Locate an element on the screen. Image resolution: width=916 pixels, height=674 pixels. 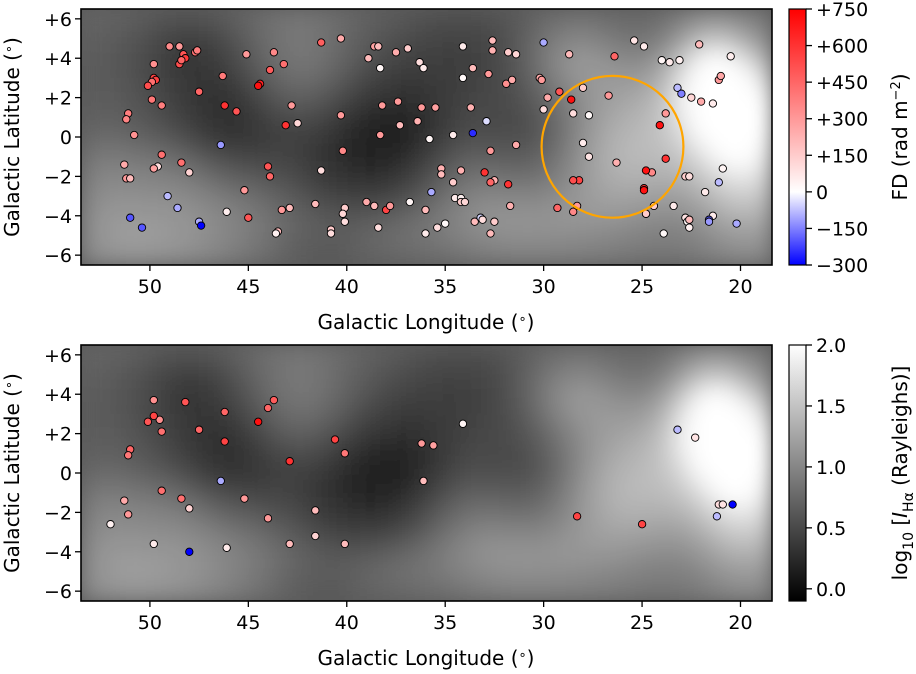
halpha-colorbar-ticks: 2.0 1.5 1.0 0.5 0.0 is located at coordinates (826, 468).